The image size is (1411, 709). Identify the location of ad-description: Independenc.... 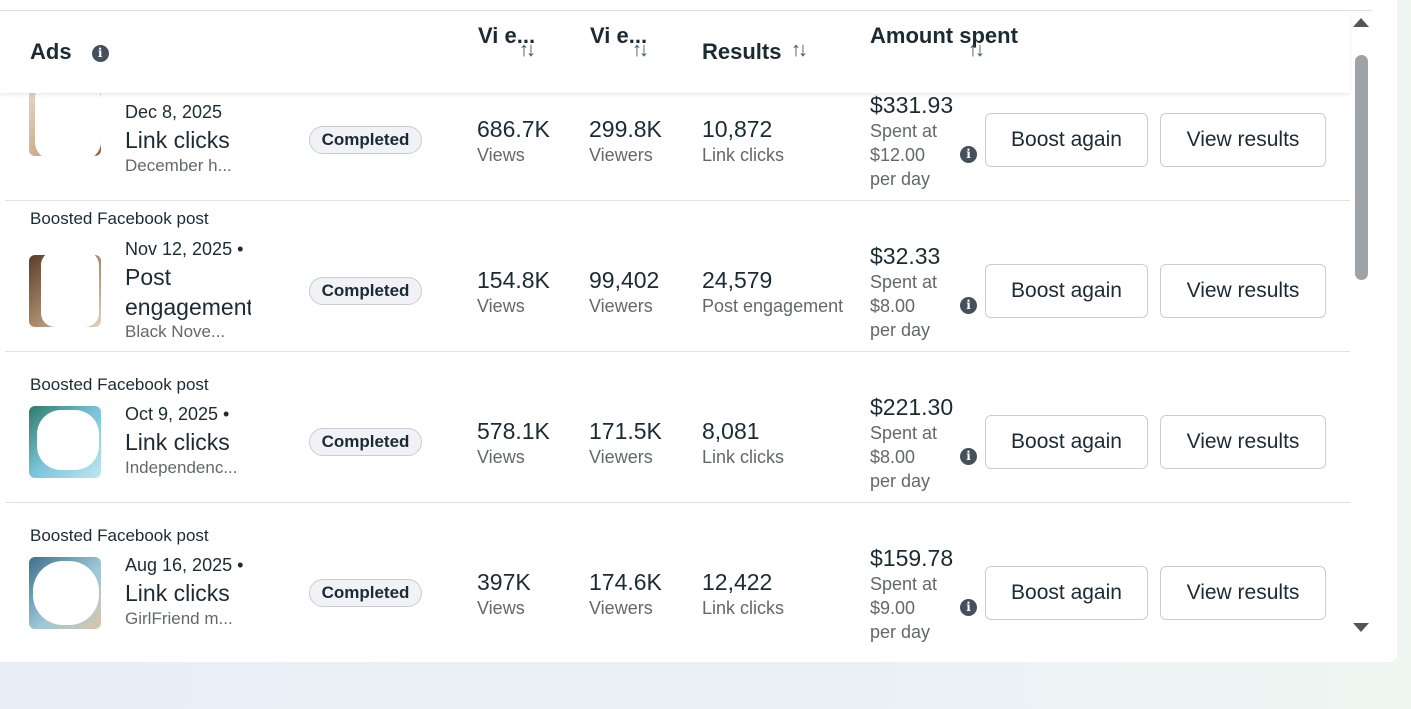
(181, 467).